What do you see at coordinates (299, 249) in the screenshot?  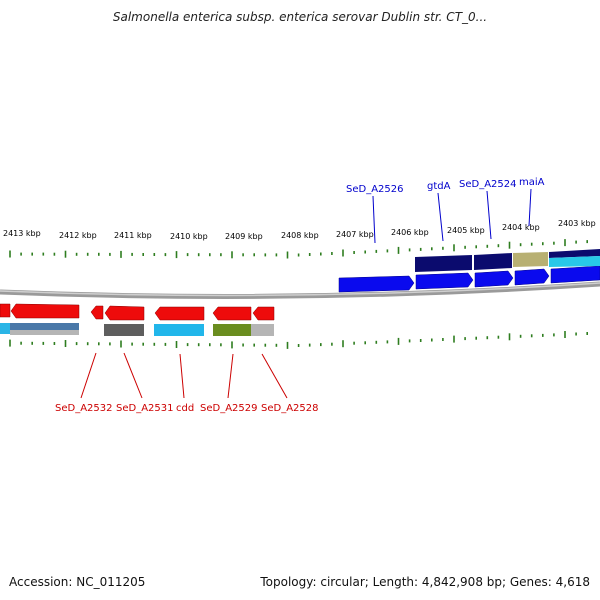 I see `tick-track-upper` at bounding box center [299, 249].